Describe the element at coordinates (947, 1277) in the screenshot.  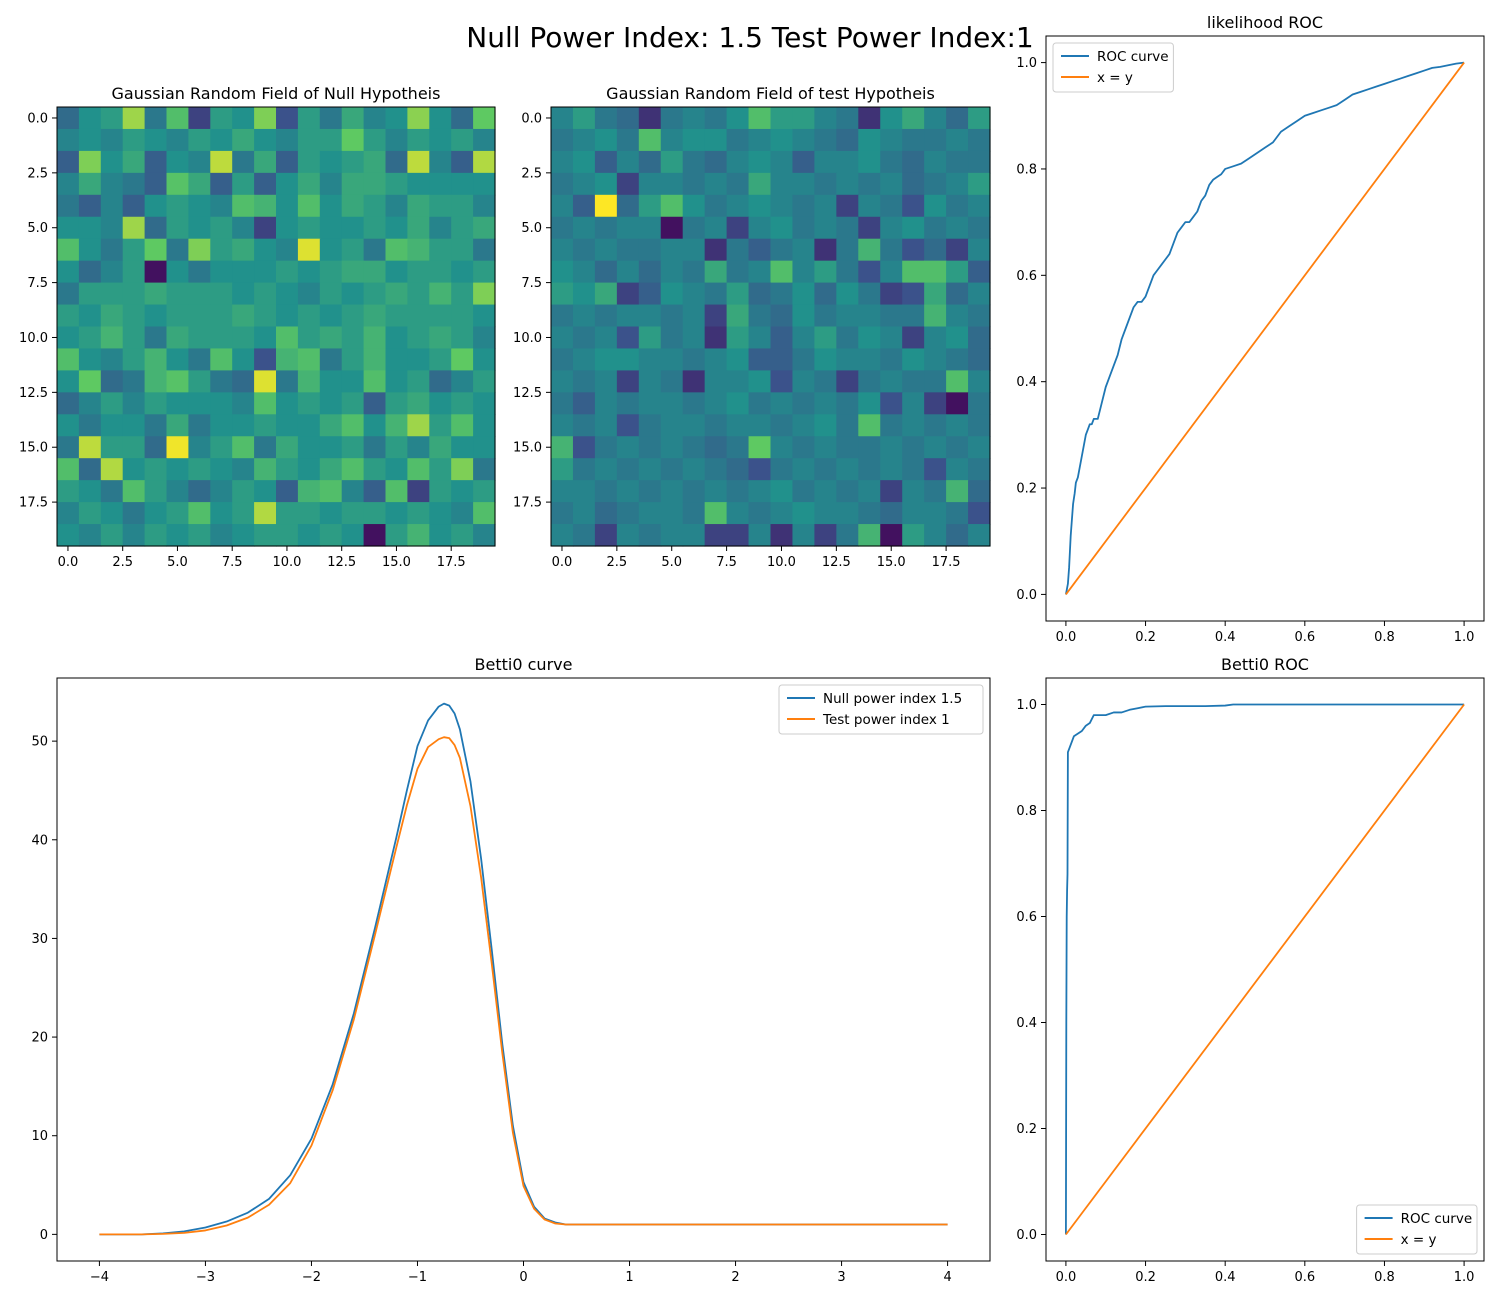
I see `betti0_curve-xtick-label: 4` at that location.